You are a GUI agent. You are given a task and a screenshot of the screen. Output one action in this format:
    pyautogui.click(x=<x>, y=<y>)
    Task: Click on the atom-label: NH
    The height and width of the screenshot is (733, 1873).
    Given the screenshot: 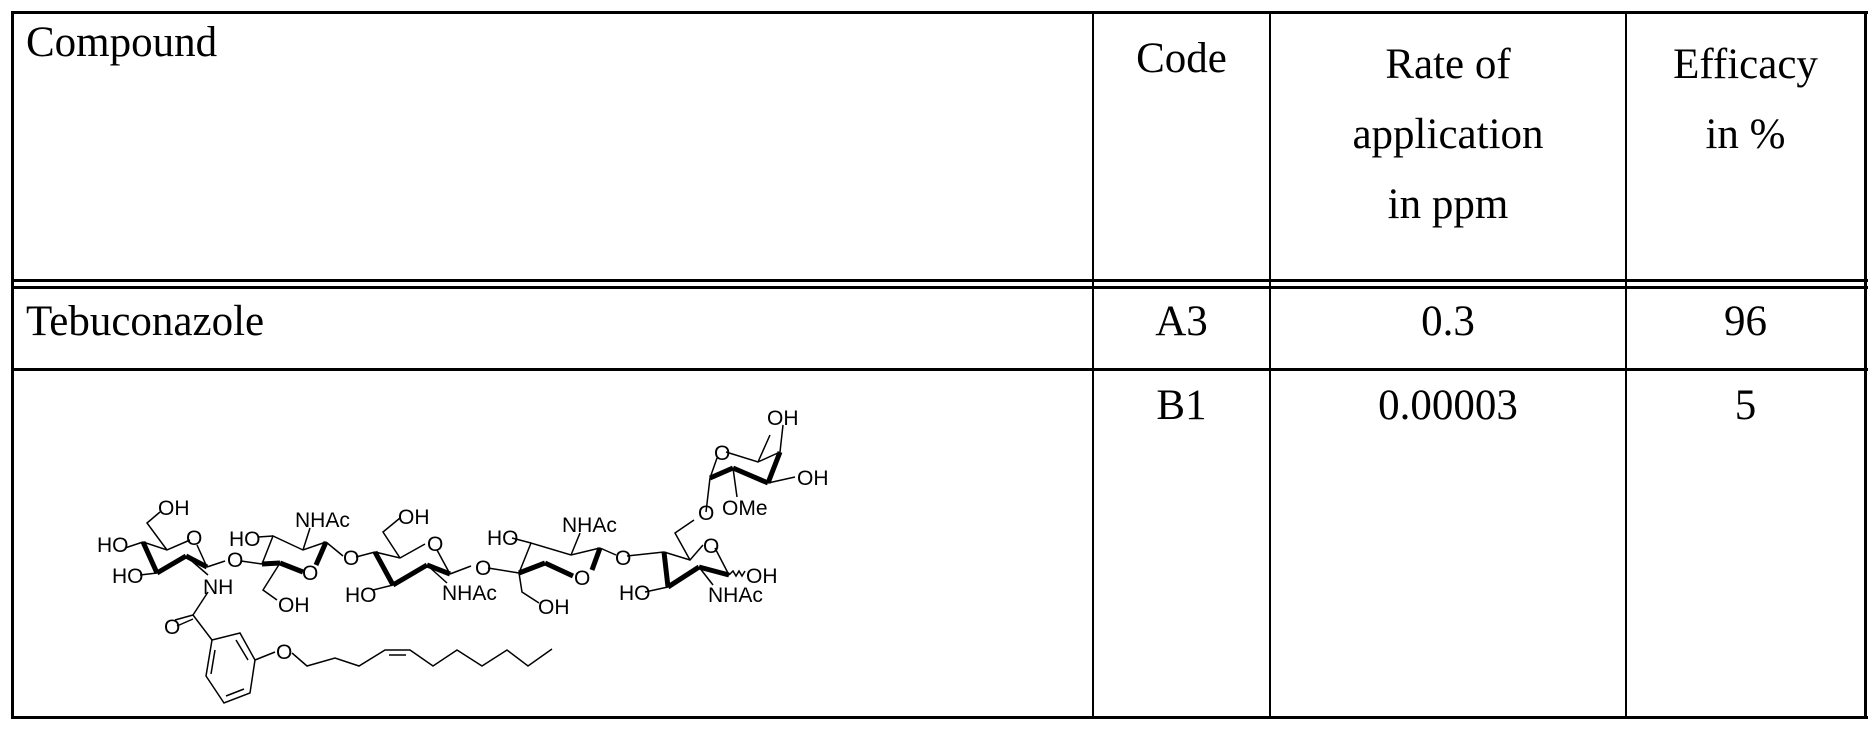 What is the action you would take?
    pyautogui.click(x=218, y=587)
    